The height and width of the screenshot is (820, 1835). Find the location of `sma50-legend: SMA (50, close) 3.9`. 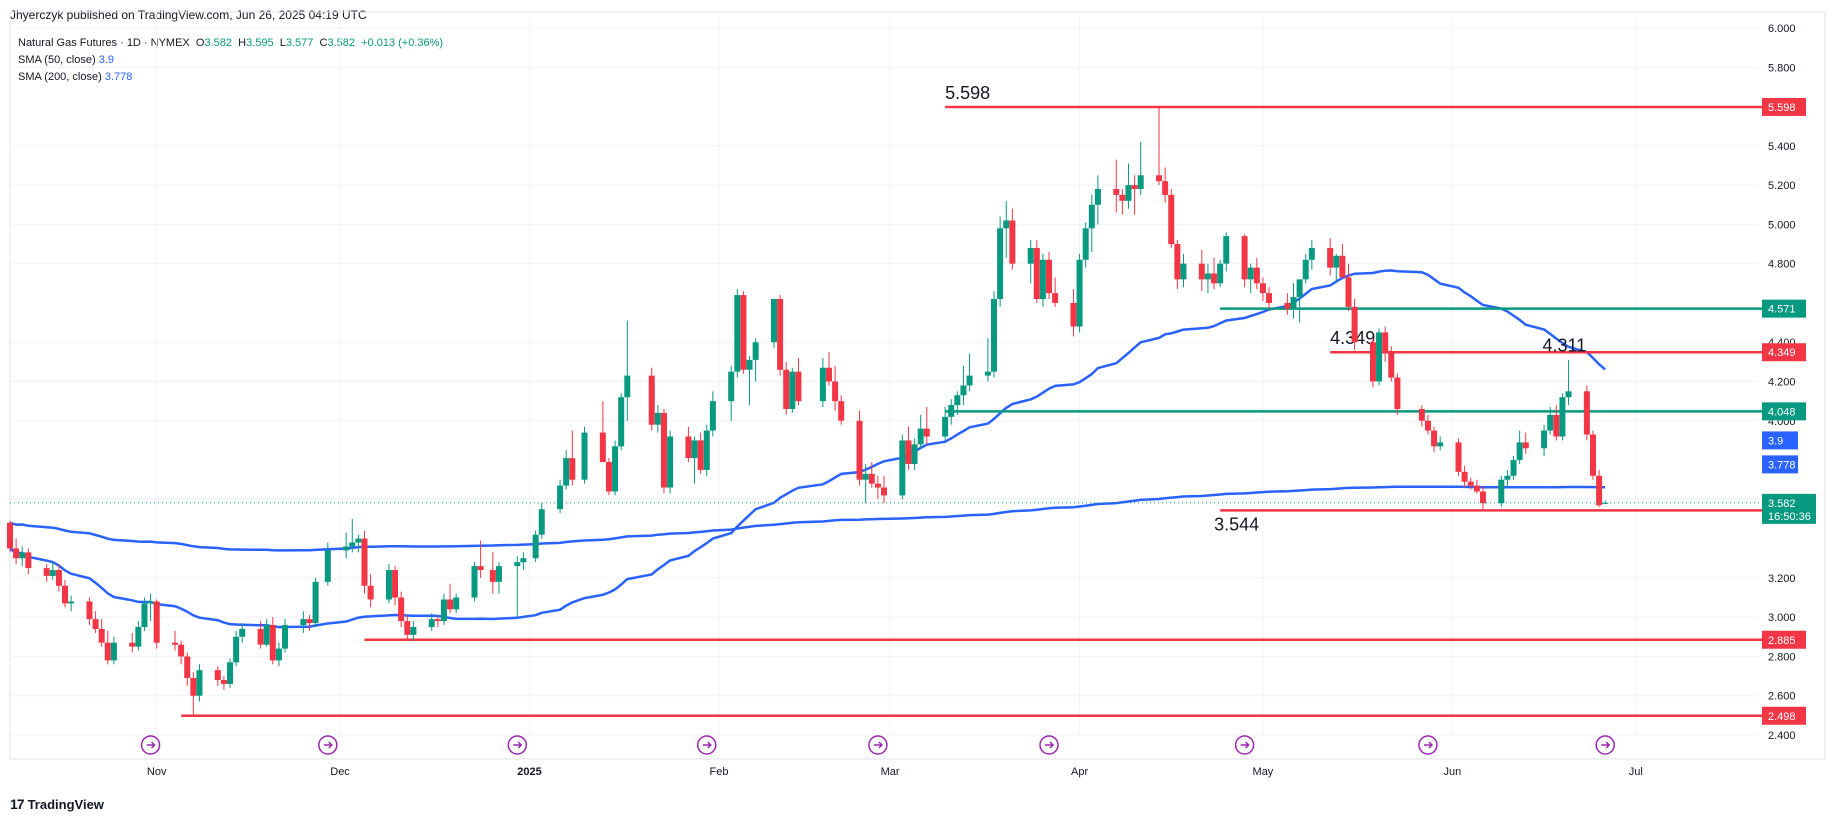

sma50-legend: SMA (50, close) 3.9 is located at coordinates (230, 60).